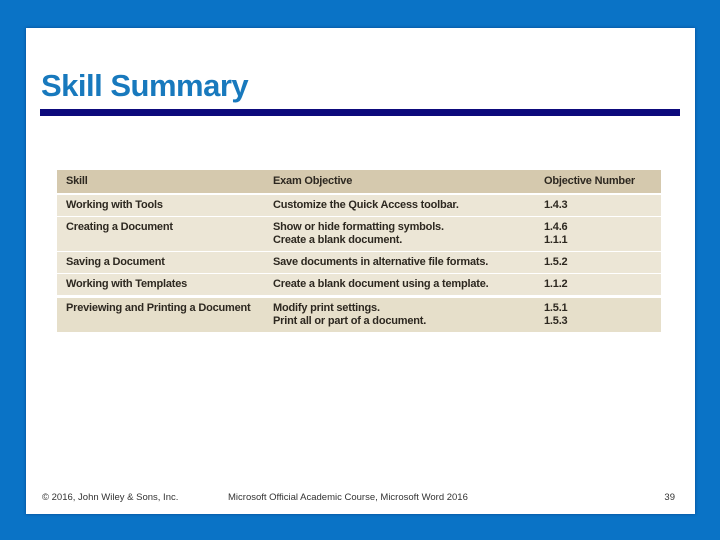 The image size is (720, 540). What do you see at coordinates (145, 85) in the screenshot?
I see `page-title: Skill Summary` at bounding box center [145, 85].